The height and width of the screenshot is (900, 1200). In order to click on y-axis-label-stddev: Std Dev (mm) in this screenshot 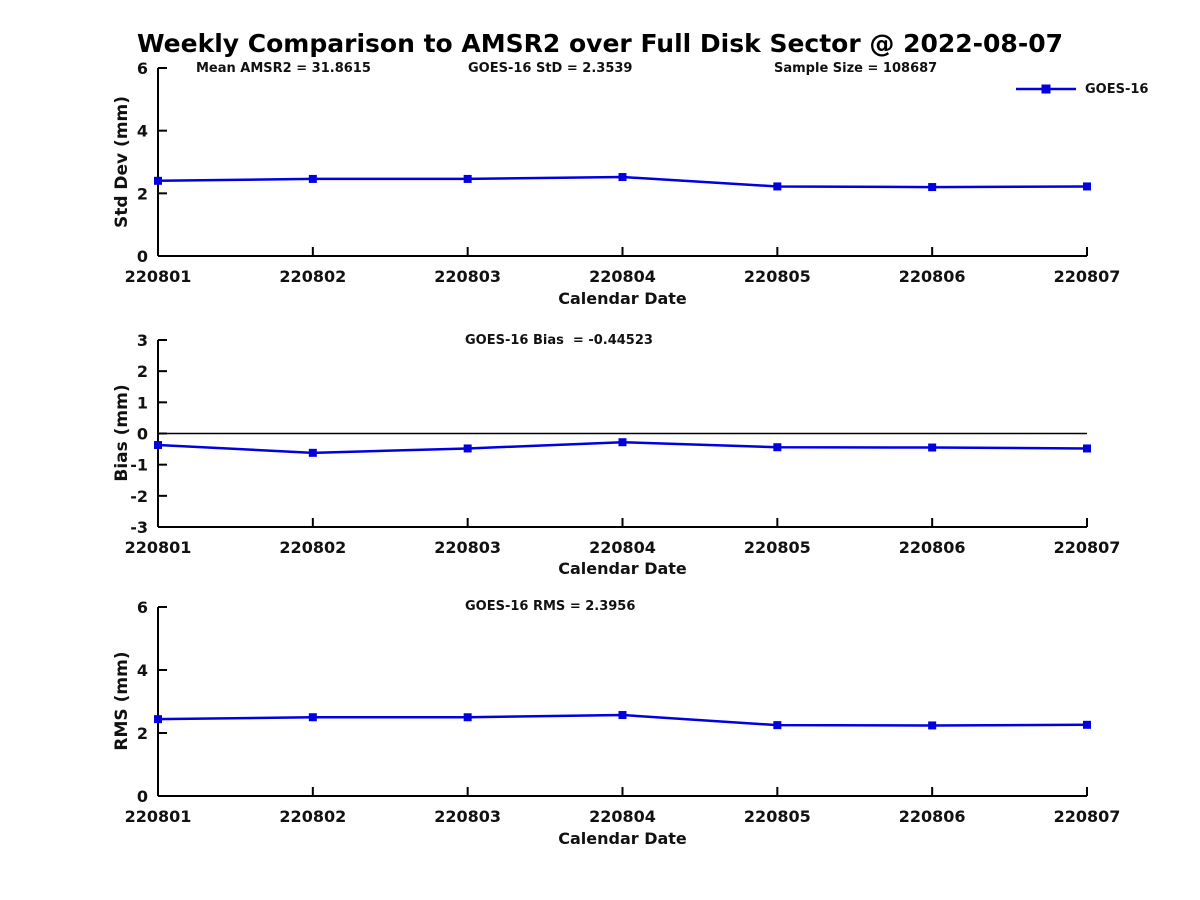, I will do `click(122, 162)`.